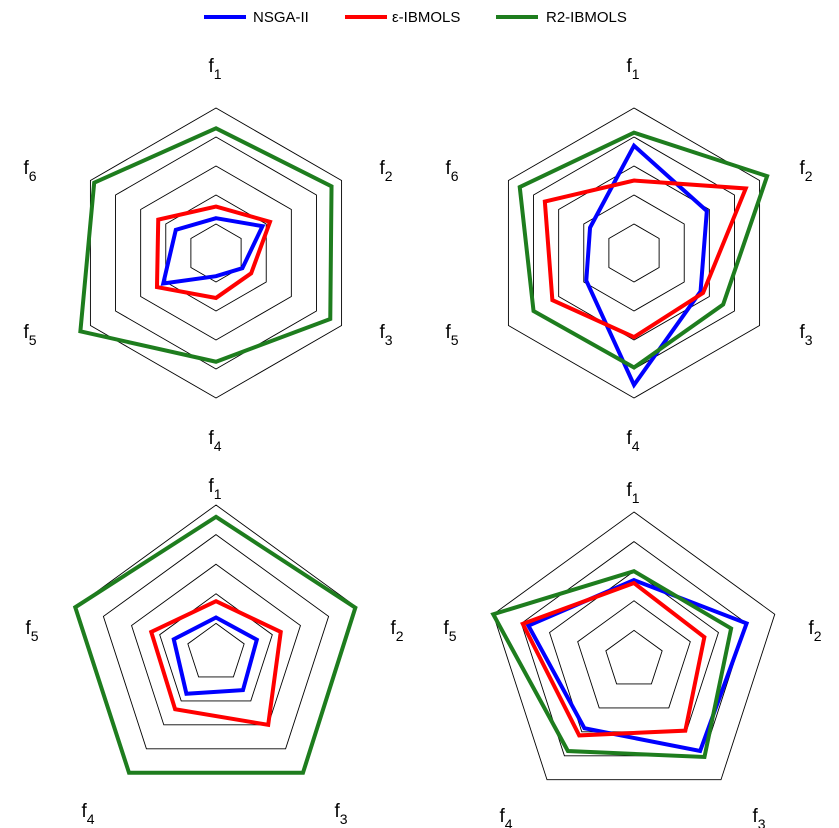  I want to click on legend-label-nsga-ii: NSGA-II, so click(281, 17).